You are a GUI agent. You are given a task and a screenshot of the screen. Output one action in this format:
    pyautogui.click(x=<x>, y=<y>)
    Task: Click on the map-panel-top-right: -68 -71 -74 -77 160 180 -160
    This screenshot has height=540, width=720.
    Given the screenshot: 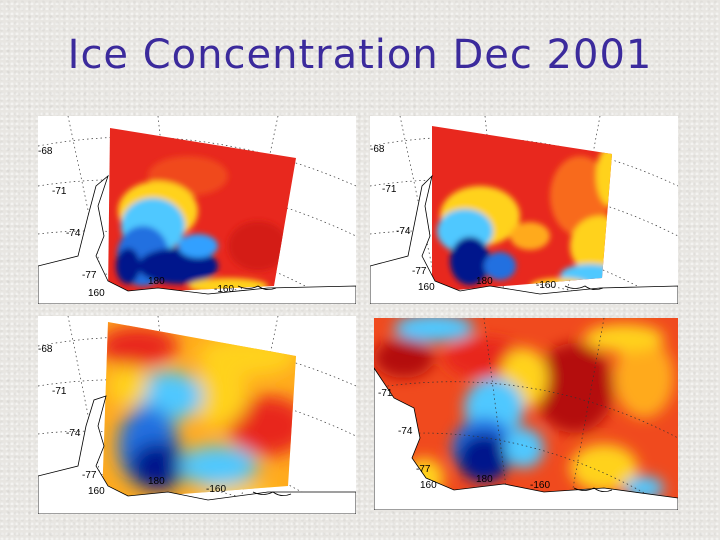 What is the action you would take?
    pyautogui.click(x=524, y=210)
    